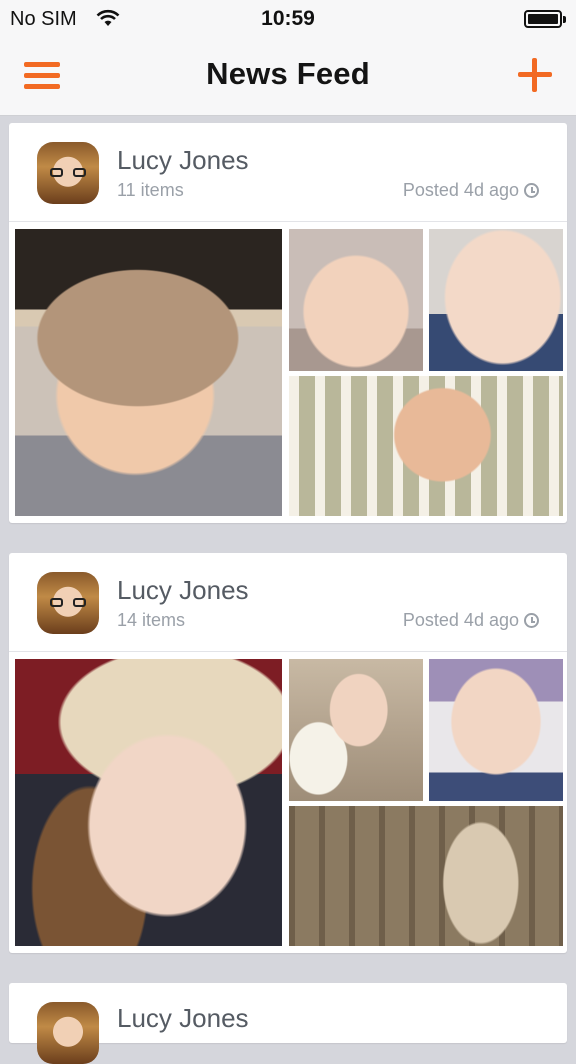 This screenshot has height=1064, width=576. Describe the element at coordinates (43, 19) in the screenshot. I see `carrier-label: No SIM` at that location.